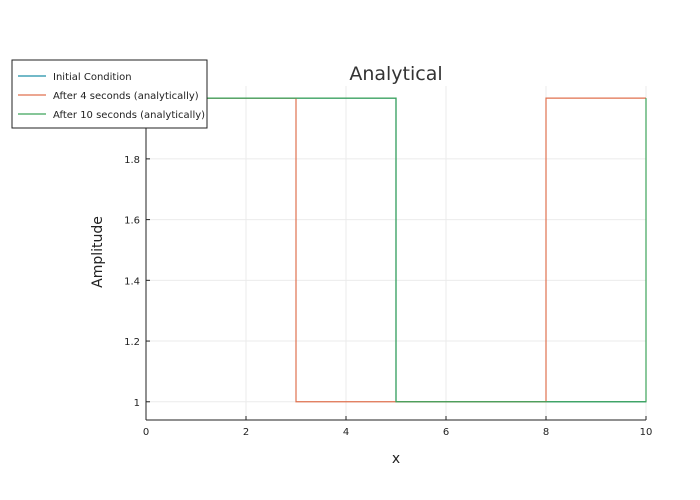 The width and height of the screenshot is (700, 500). I want to click on y-axis-label: Amplitude, so click(98, 252).